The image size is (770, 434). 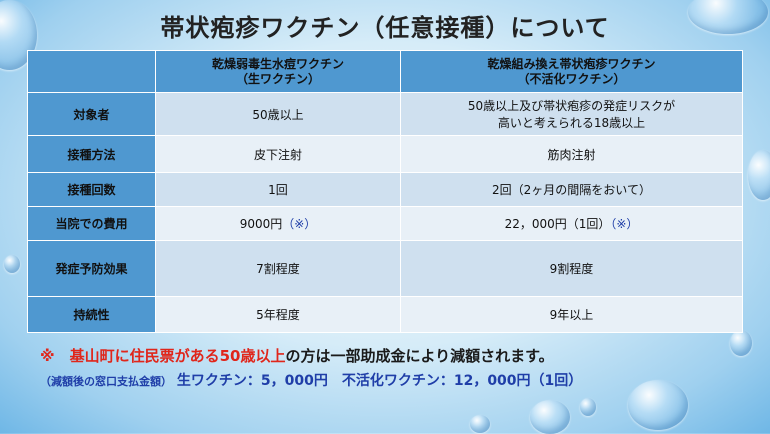 I want to click on table-row: 持続性 5年程度 9年以上, so click(x=385, y=314).